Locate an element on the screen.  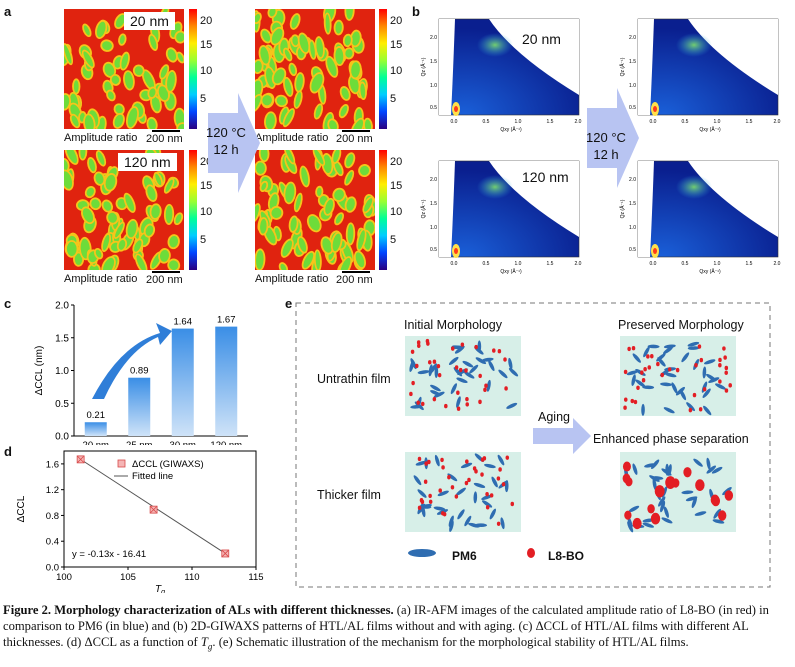
x-tick-label: 30 nm is located at coordinates (183, 442).